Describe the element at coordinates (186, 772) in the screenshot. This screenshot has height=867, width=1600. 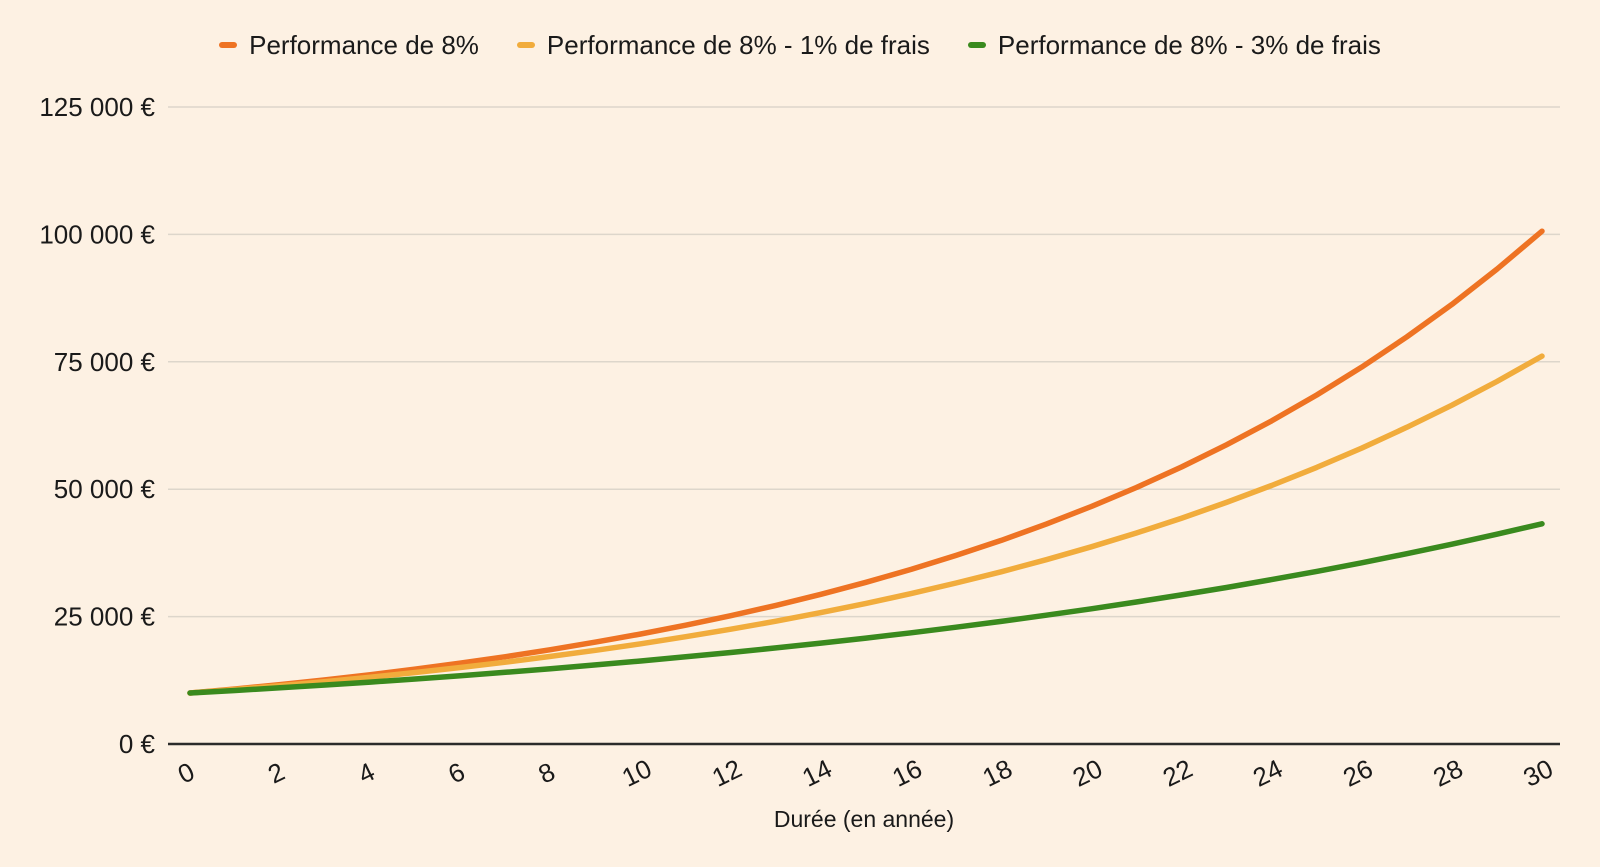
I see `x-tick-label: 0` at that location.